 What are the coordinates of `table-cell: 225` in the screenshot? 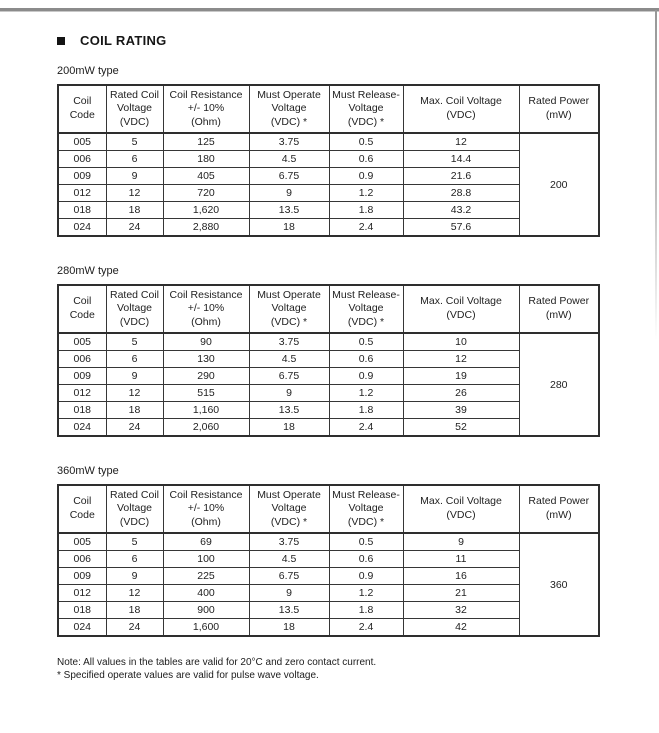 It's located at (206, 576).